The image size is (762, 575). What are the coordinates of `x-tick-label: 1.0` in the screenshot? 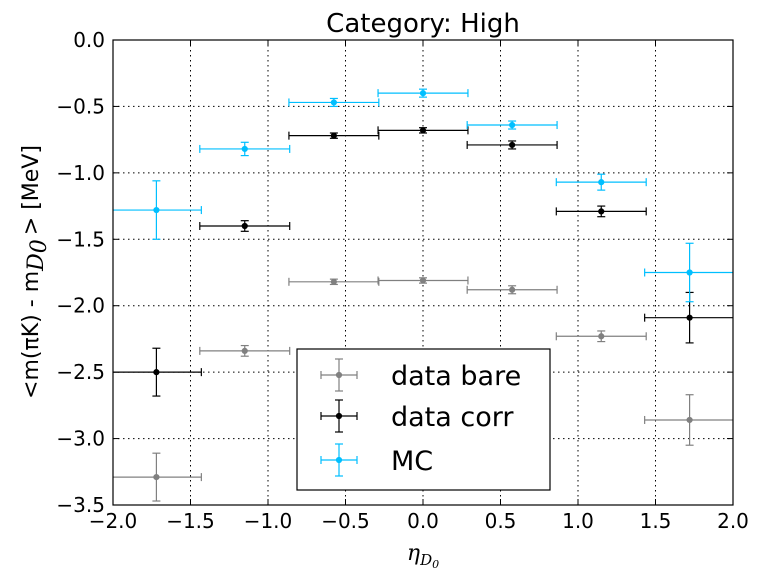 It's located at (578, 521).